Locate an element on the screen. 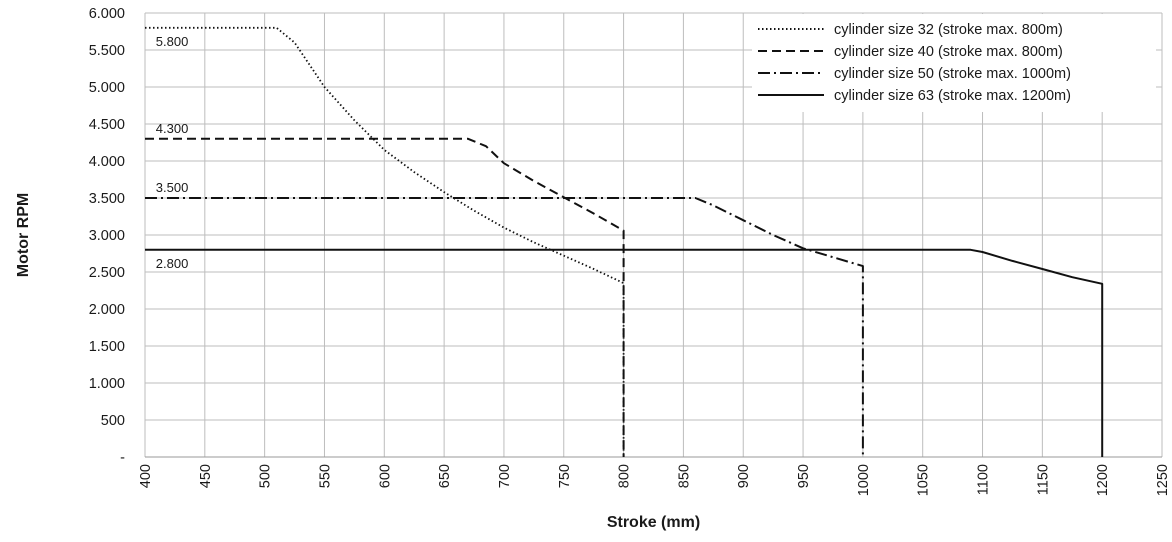 This screenshot has height=542, width=1172. y-tick-label: 2.500 is located at coordinates (107, 273).